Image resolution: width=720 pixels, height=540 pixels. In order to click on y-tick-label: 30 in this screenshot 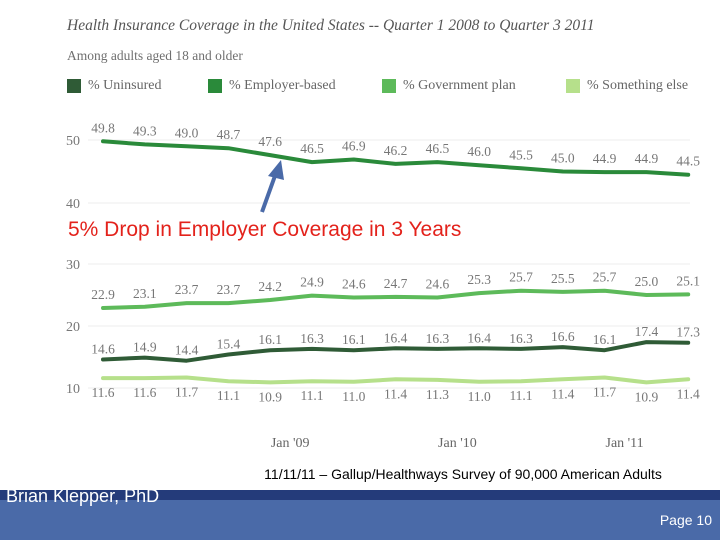, I will do `click(73, 265)`.